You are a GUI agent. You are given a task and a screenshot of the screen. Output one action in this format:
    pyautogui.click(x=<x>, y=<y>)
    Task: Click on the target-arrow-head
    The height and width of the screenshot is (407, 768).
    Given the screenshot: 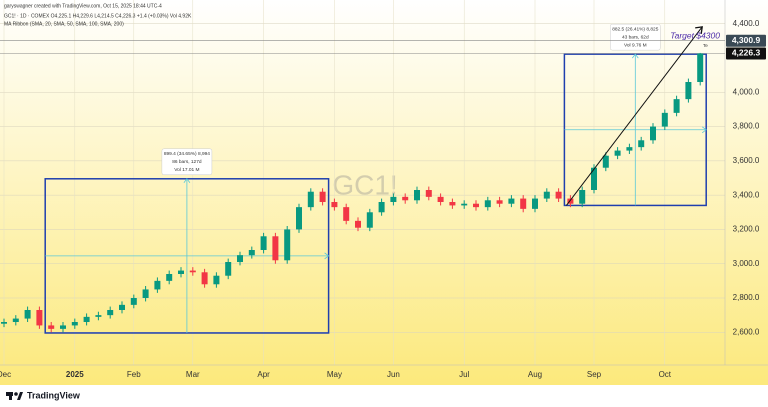 What is the action you would take?
    pyautogui.click(x=699, y=30)
    